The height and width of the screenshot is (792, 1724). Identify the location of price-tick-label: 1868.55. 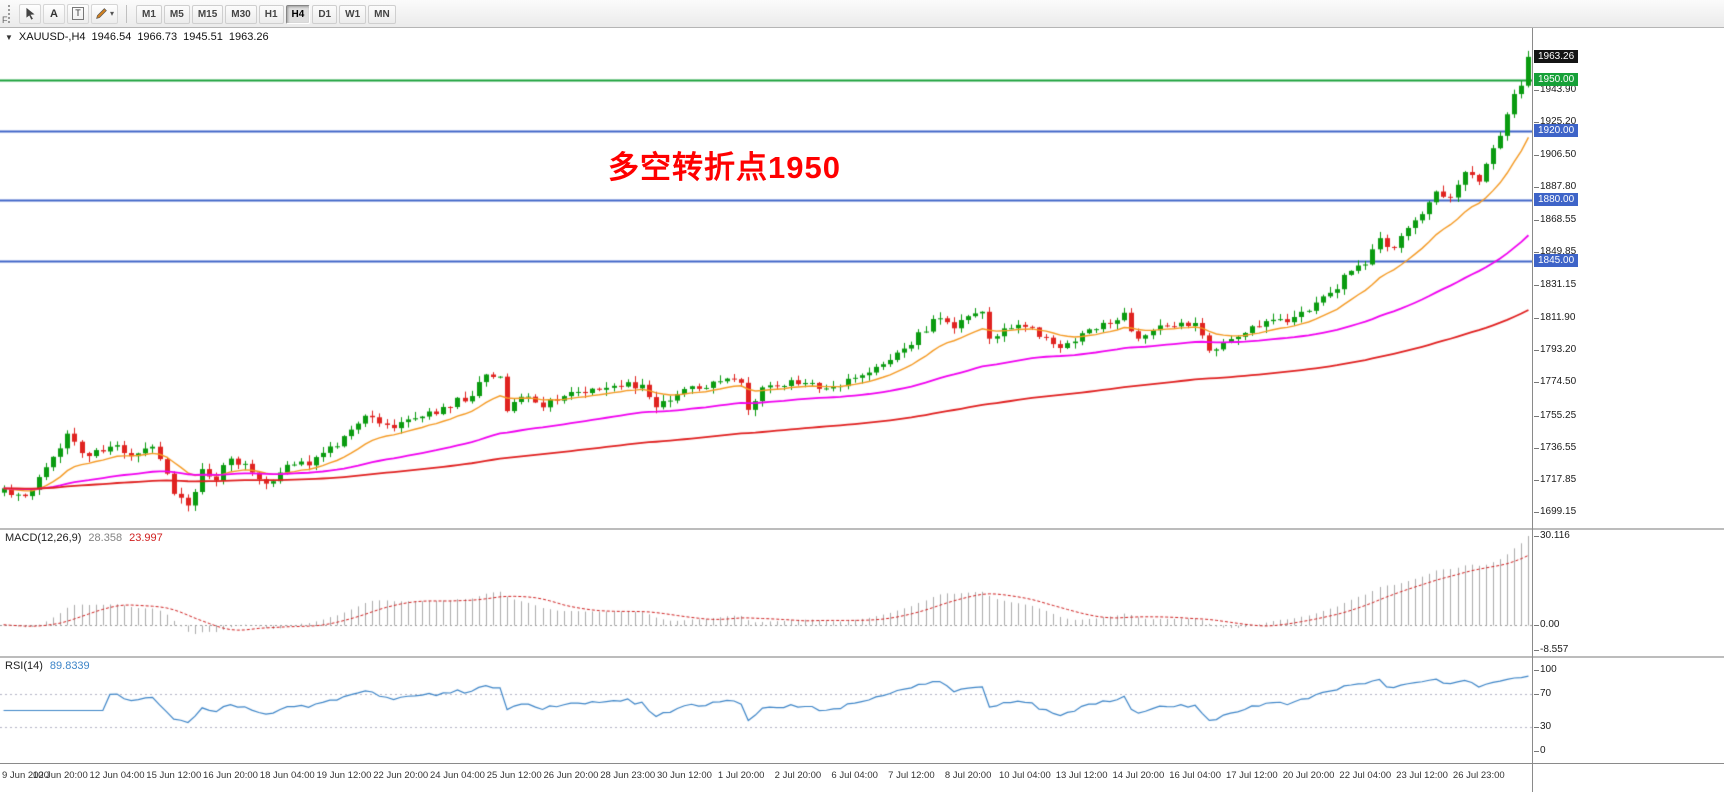
(1555, 220).